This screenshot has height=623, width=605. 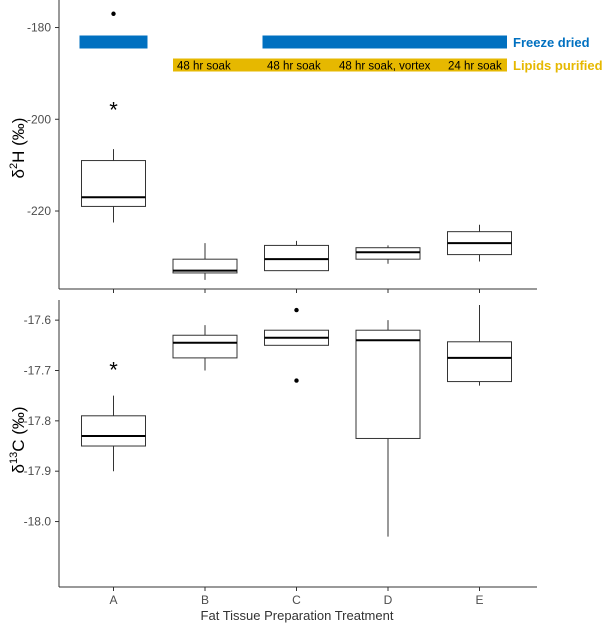 What do you see at coordinates (38, 370) in the screenshot?
I see `y-tick-label: -17.7` at bounding box center [38, 370].